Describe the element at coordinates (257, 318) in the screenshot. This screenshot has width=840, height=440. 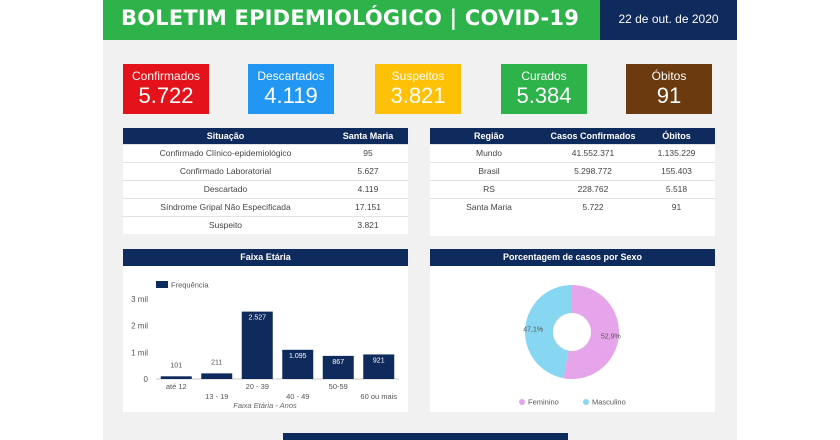
I see `data-label: 2.527` at that location.